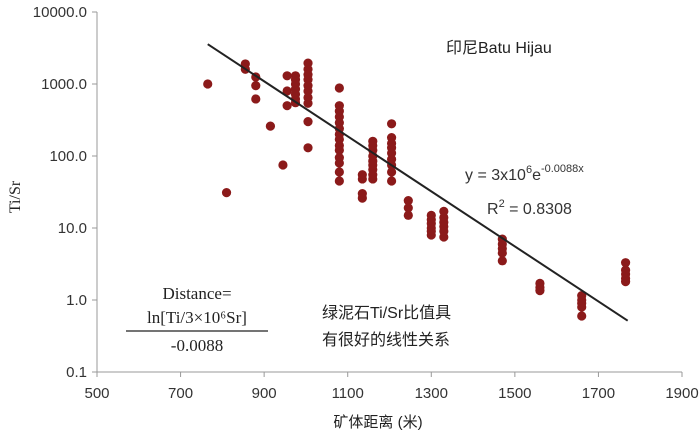 The image size is (700, 439). What do you see at coordinates (391, 387) in the screenshot?
I see `x-axis-ticks: 500 700 900 1100 1300 1500 1700 1900` at bounding box center [391, 387].